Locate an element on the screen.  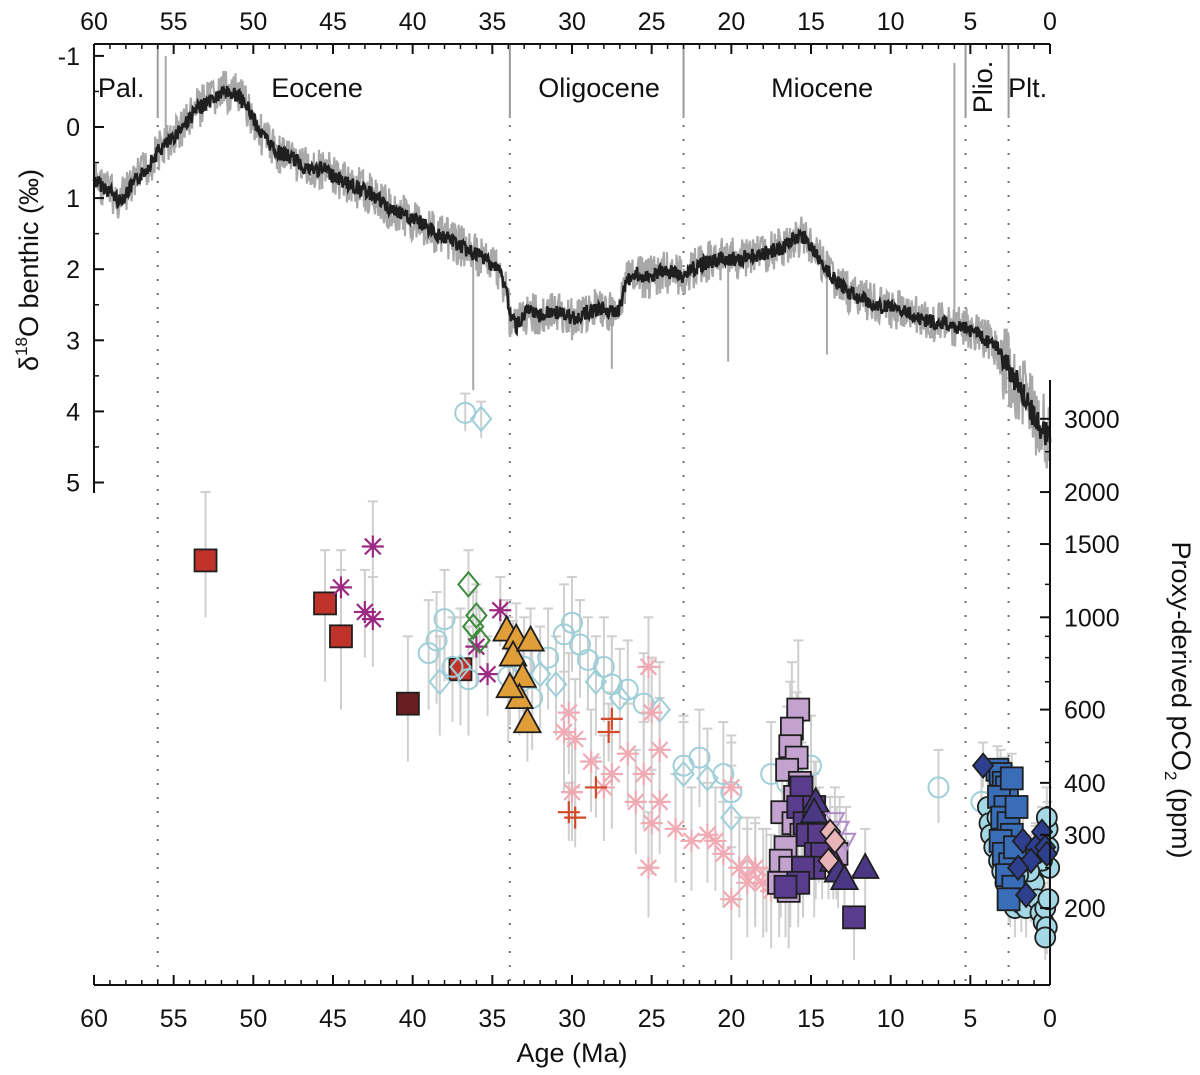
x-tick-label-bottom: 15 is located at coordinates (811, 1019).